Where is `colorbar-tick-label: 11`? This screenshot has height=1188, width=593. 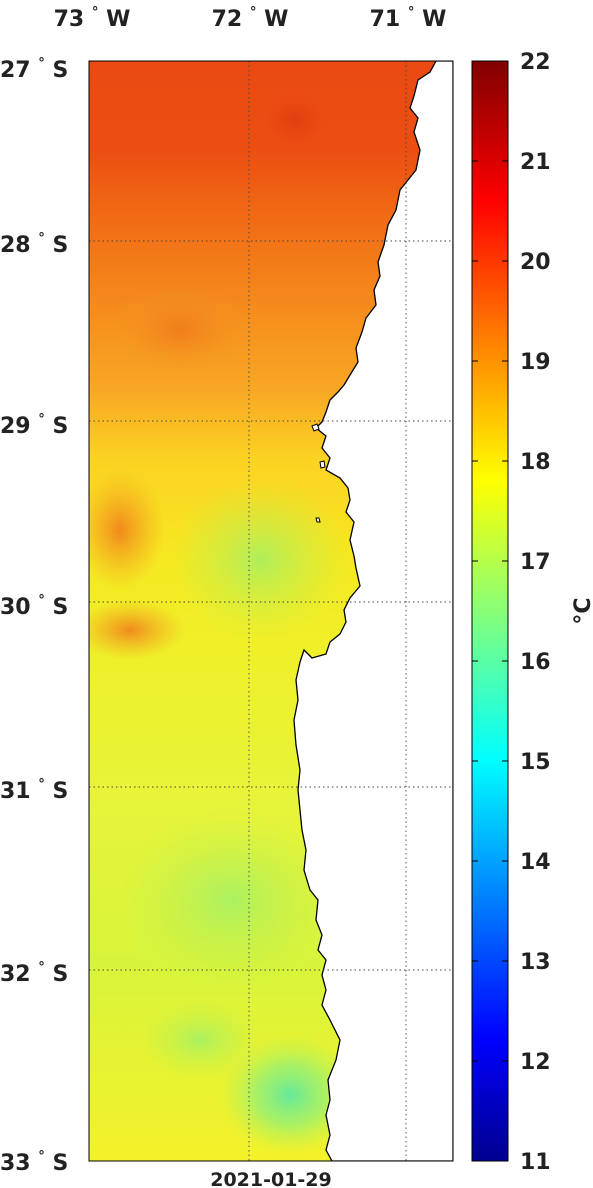
colorbar-tick-label: 11 is located at coordinates (535, 1162).